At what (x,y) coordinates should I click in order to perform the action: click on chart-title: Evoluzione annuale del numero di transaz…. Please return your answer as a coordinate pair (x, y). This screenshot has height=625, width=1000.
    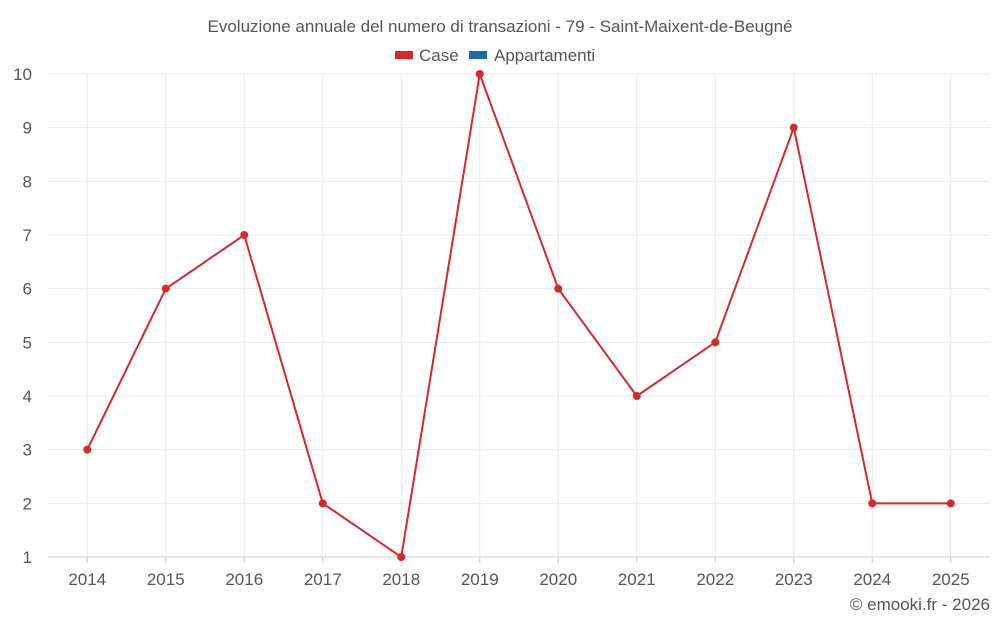
    Looking at the image, I should click on (500, 26).